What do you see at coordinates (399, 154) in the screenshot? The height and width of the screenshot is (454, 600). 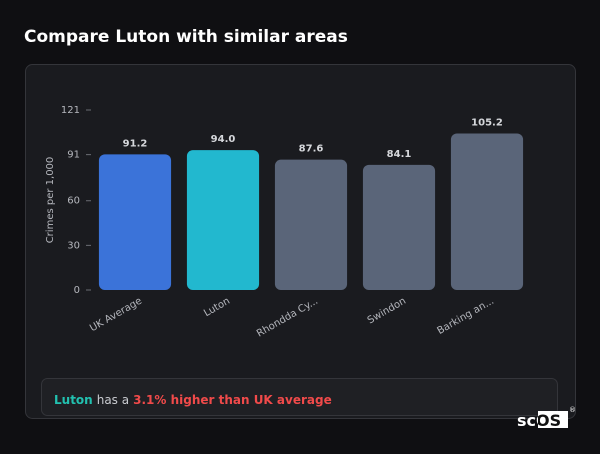 I see `value-label: 84.1` at bounding box center [399, 154].